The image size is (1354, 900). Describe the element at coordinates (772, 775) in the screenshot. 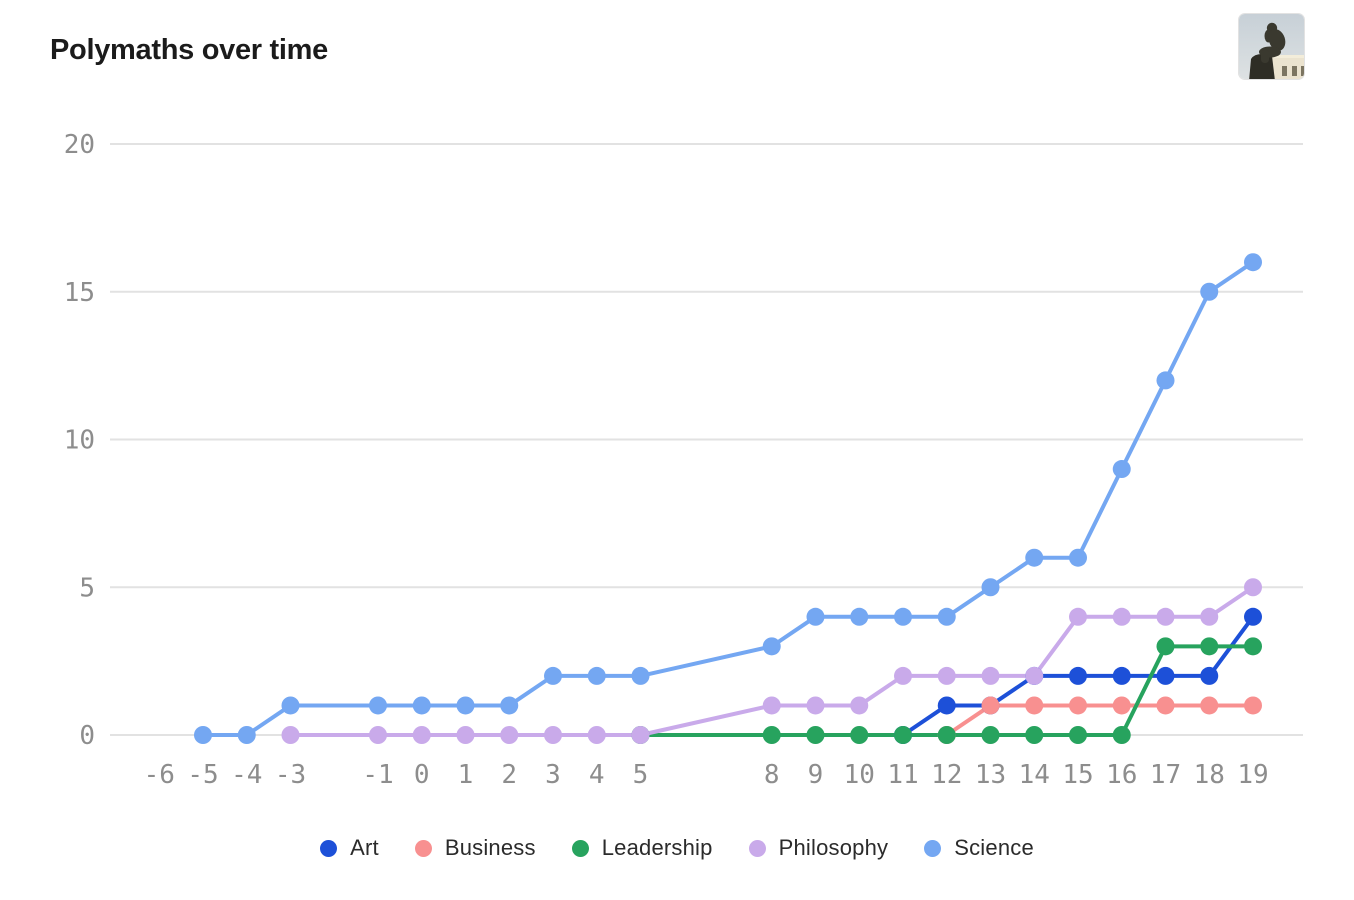

I see `x-tick-label: 8` at that location.